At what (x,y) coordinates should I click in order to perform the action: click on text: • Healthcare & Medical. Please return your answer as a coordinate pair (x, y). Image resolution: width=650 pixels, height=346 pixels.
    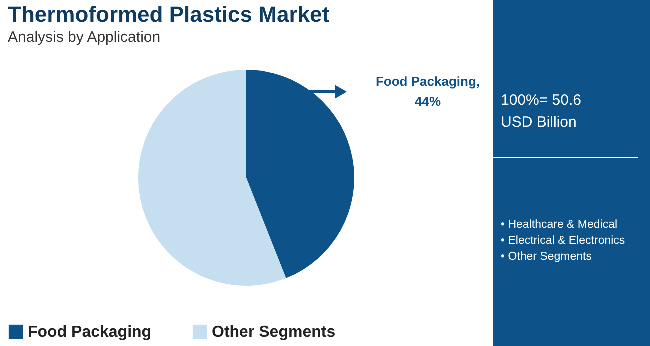
    Looking at the image, I should click on (560, 225).